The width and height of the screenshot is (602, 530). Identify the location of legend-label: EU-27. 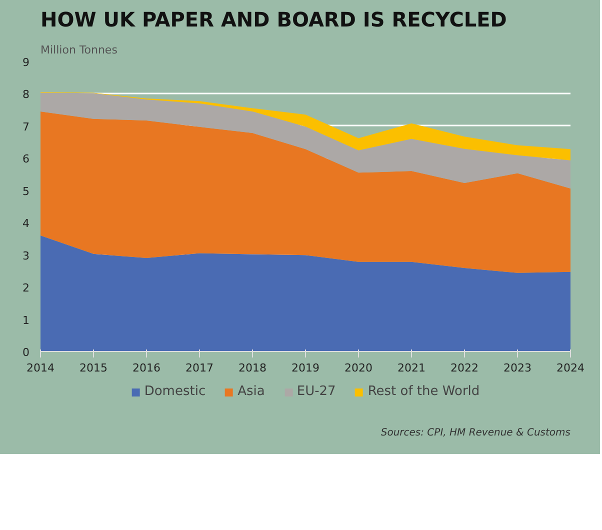
(316, 391).